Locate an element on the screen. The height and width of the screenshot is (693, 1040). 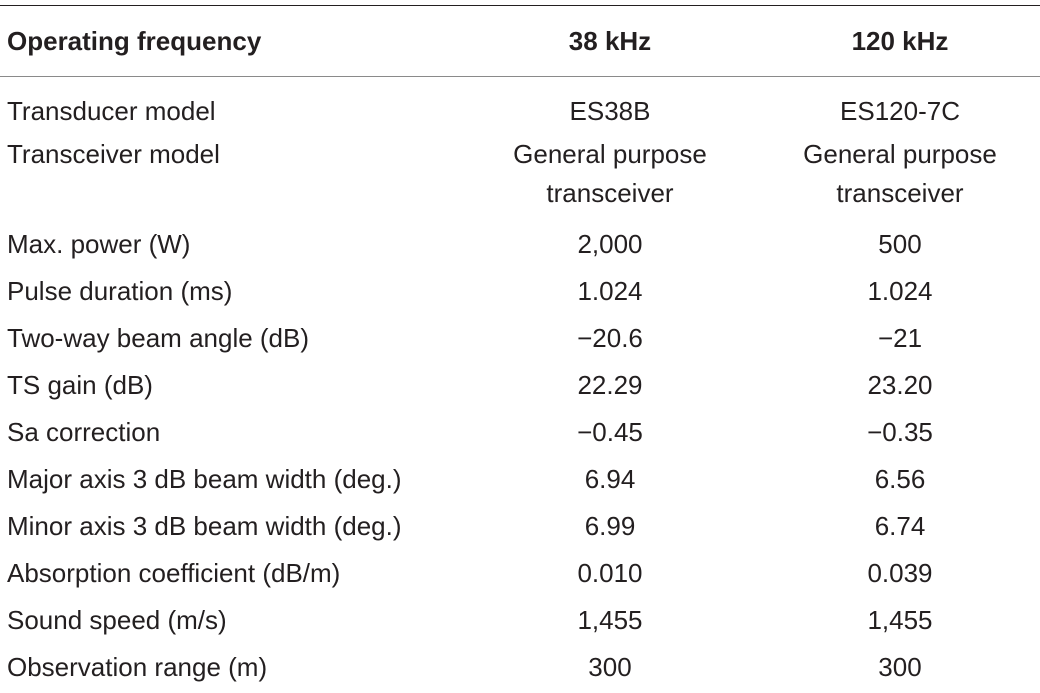
value-38khz: −0.45 is located at coordinates (610, 424).